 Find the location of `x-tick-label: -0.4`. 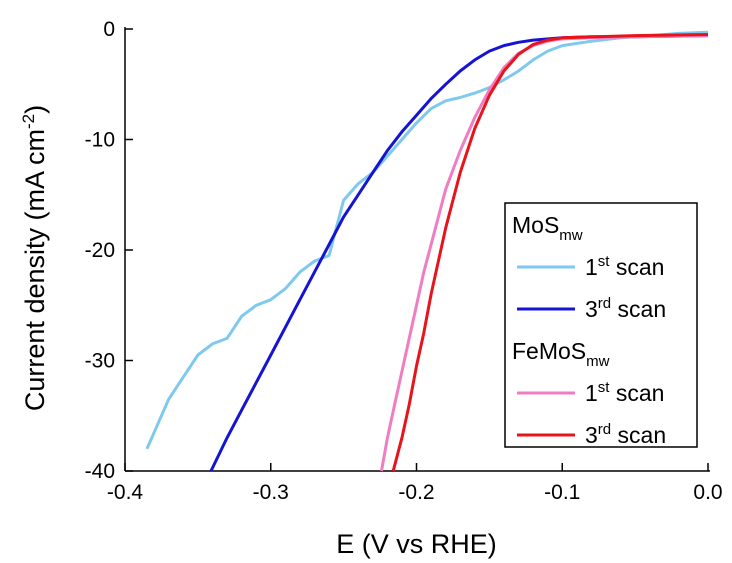

x-tick-label: -0.4 is located at coordinates (125, 492).